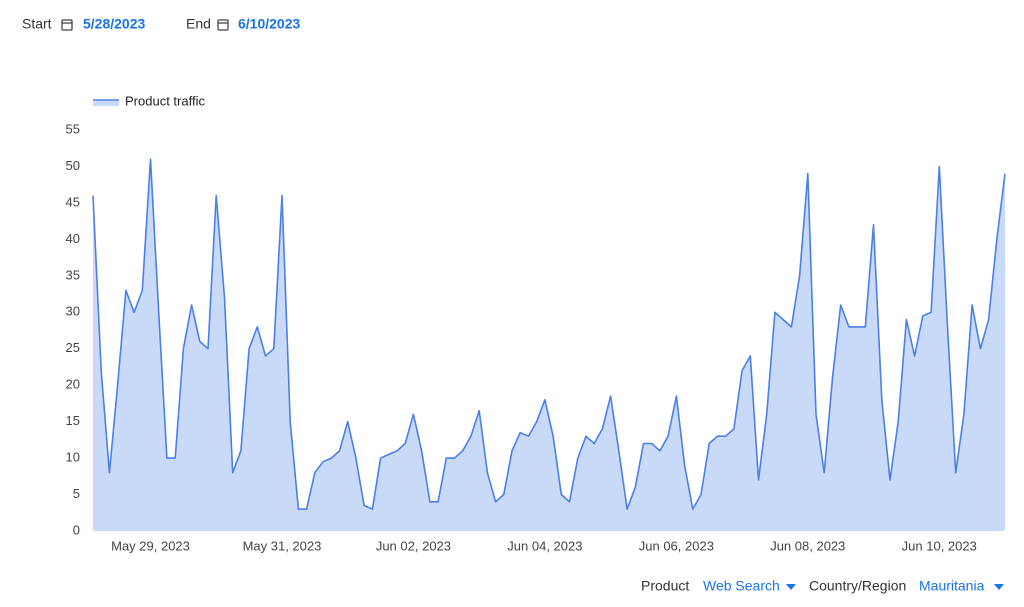  What do you see at coordinates (857, 586) in the screenshot?
I see `region-label: Country/Region` at bounding box center [857, 586].